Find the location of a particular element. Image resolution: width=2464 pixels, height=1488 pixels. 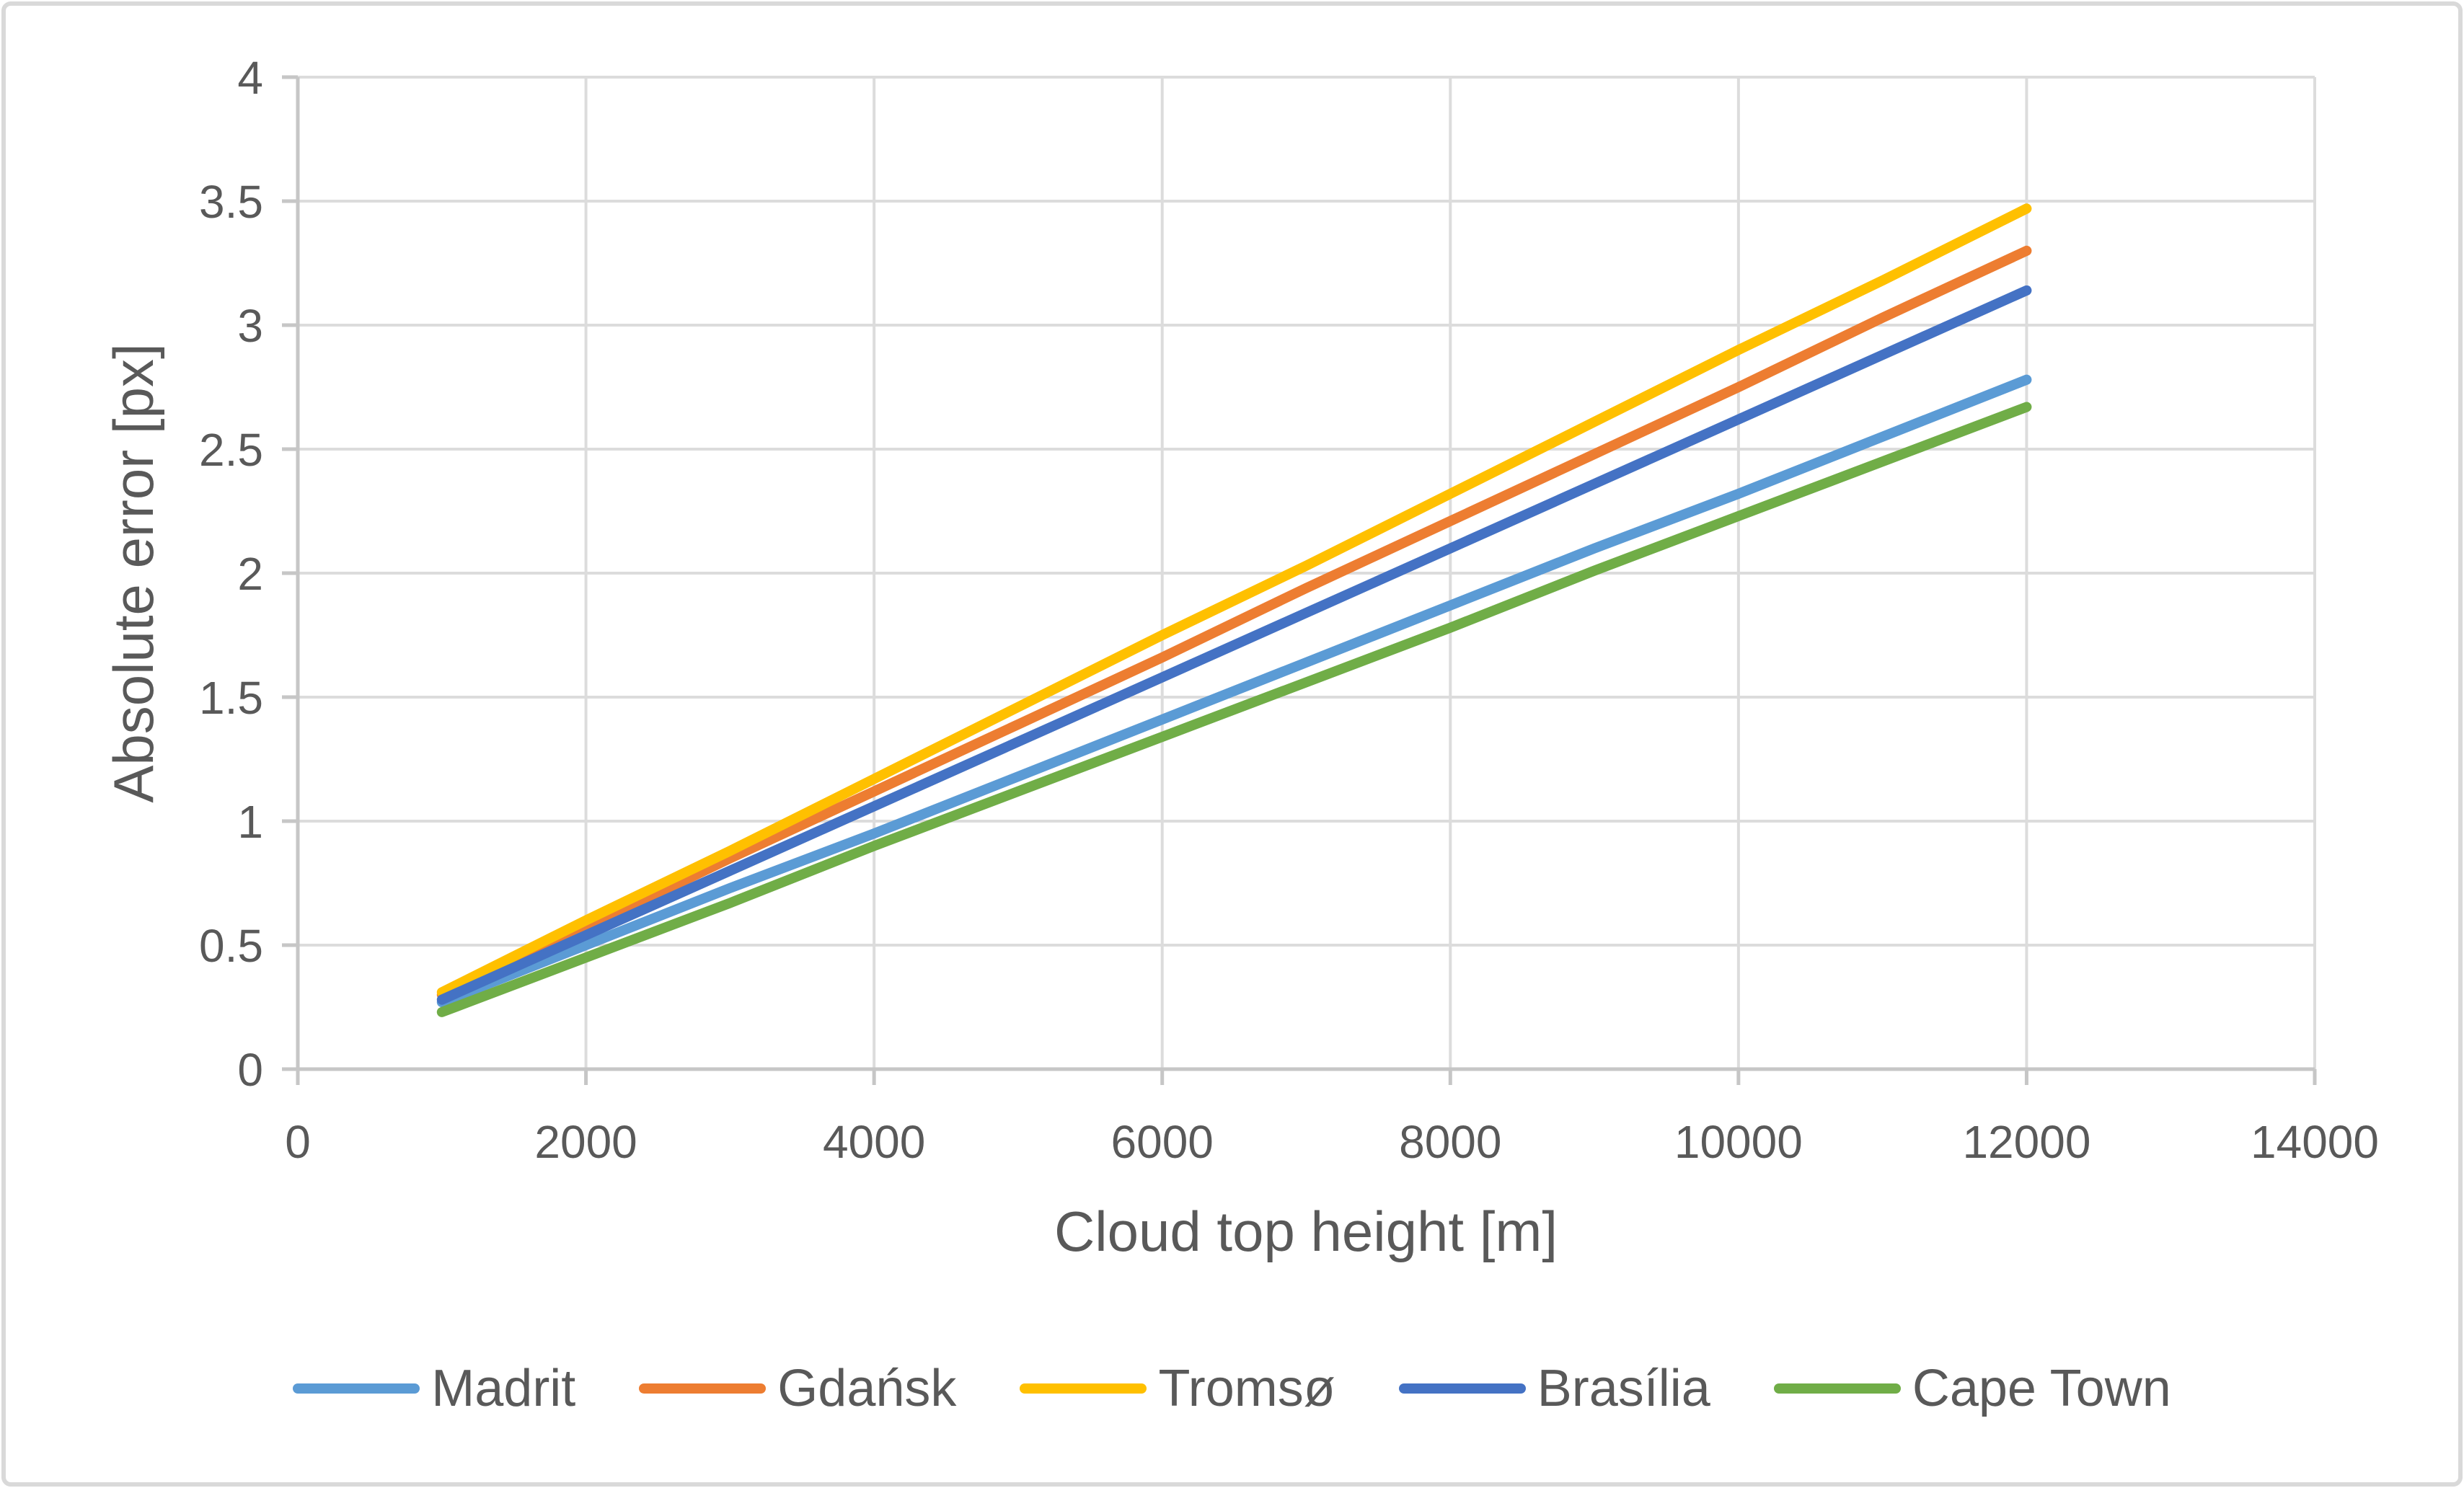

y-axis-title: Absolute error [px] is located at coordinates (133, 572).